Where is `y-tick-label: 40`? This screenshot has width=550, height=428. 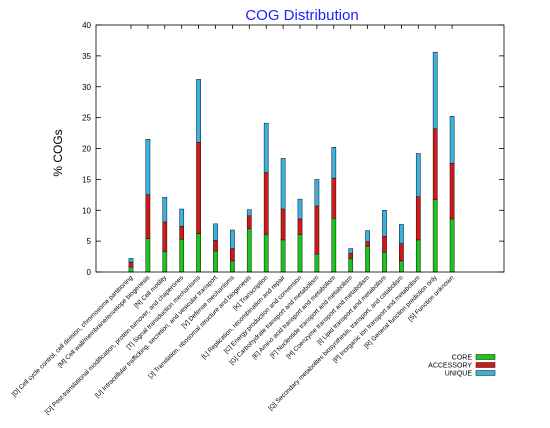
y-tick-label: 40 is located at coordinates (86, 25).